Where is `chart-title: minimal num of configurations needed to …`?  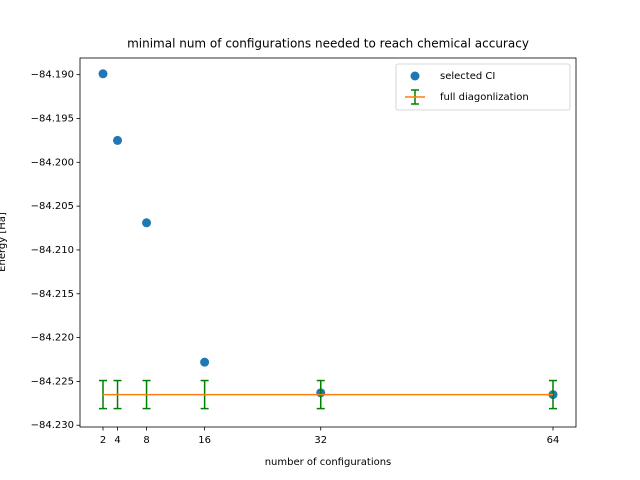 chart-title: minimal num of configurations needed to … is located at coordinates (328, 44).